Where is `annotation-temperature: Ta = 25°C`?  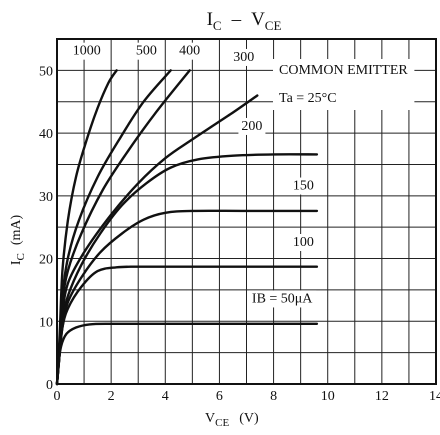
annotation-temperature: Ta = 25°C is located at coordinates (308, 98).